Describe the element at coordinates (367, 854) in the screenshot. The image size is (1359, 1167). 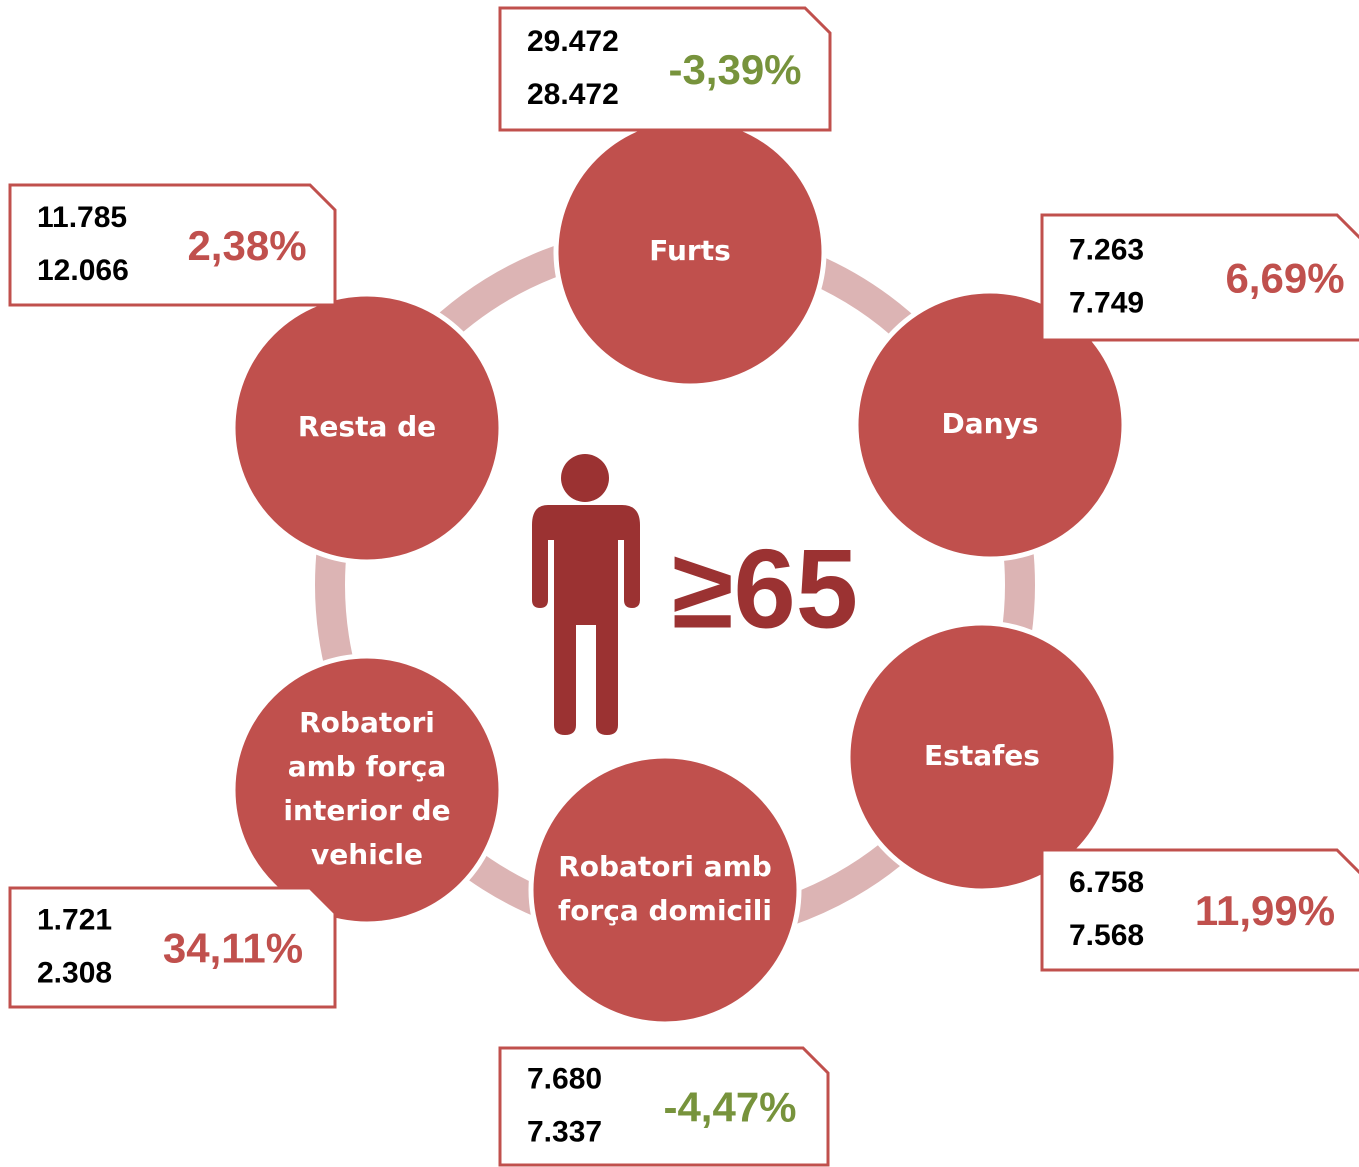
I see `node-label: vehicle` at that location.